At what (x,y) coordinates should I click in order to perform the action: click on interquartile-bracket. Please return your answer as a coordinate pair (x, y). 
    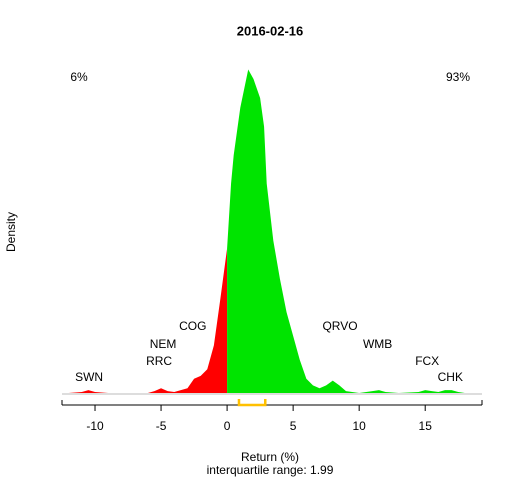
    Looking at the image, I should click on (252, 403).